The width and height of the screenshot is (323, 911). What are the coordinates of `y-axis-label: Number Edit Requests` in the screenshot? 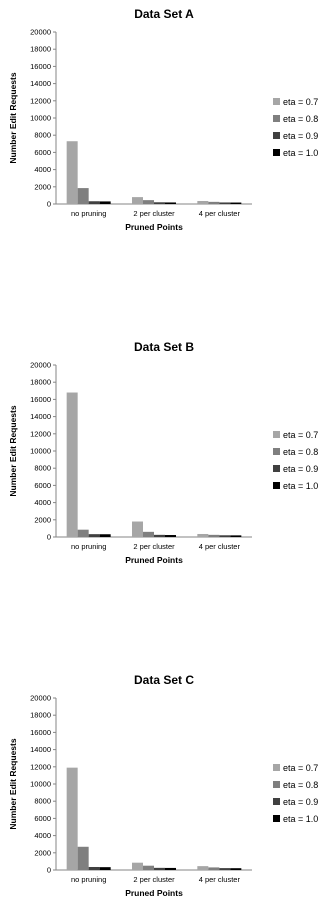 It's located at (13, 783).